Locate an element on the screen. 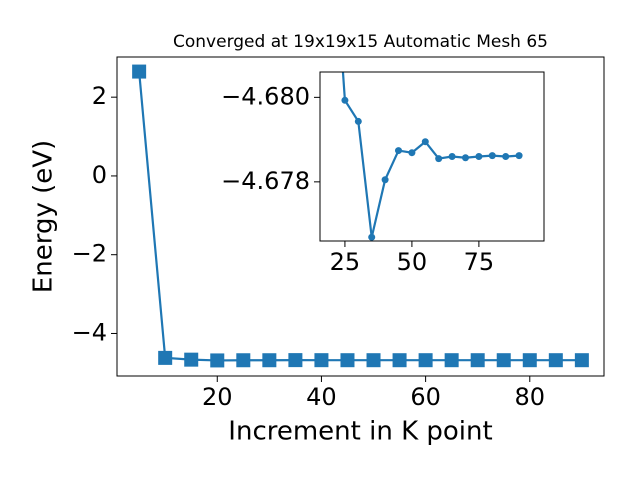 The width and height of the screenshot is (640, 484). x-tick-label: 80 is located at coordinates (530, 397).